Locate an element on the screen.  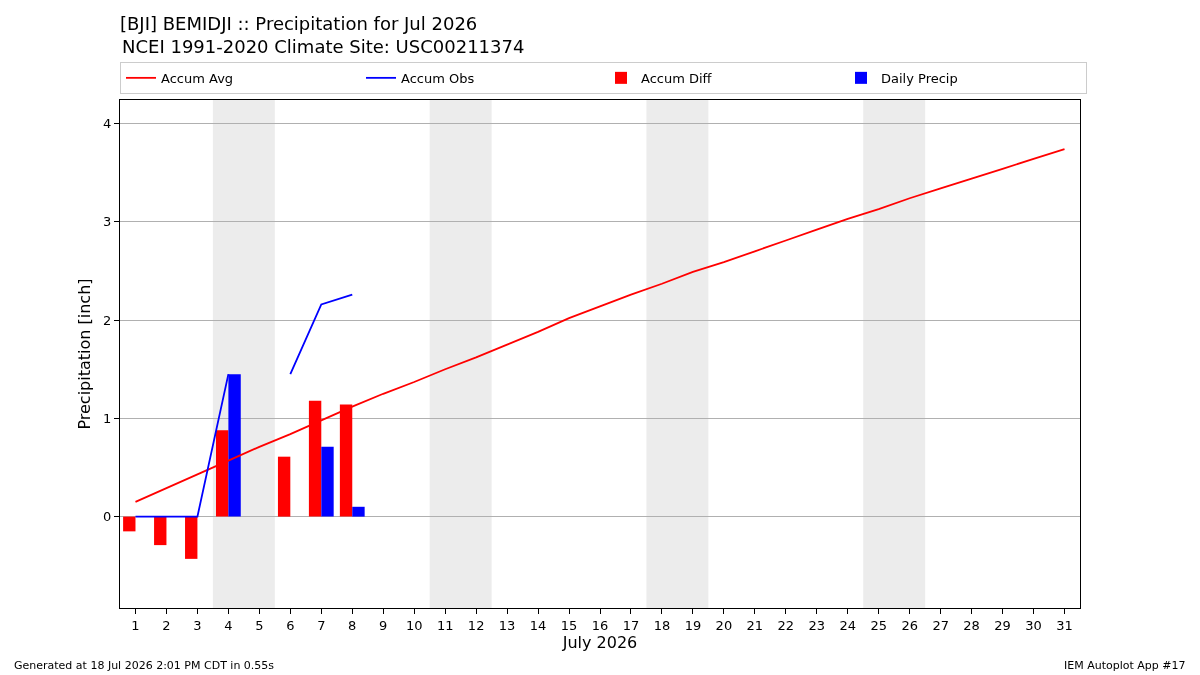
y-axis-title: Precipitation [inch] is located at coordinates (85, 354).